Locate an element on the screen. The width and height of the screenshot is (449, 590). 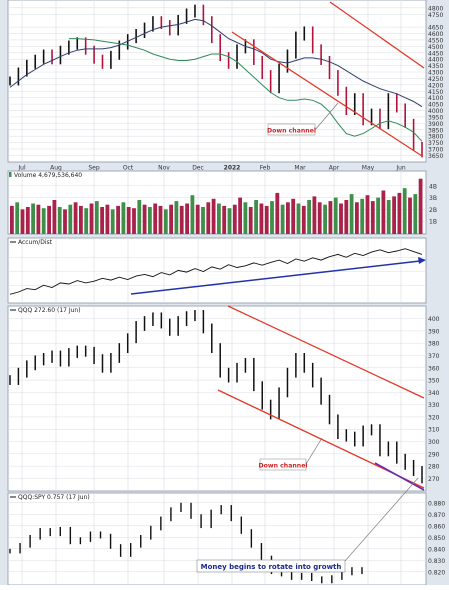
panel-title: Accum/Dist is located at coordinates (35, 242).